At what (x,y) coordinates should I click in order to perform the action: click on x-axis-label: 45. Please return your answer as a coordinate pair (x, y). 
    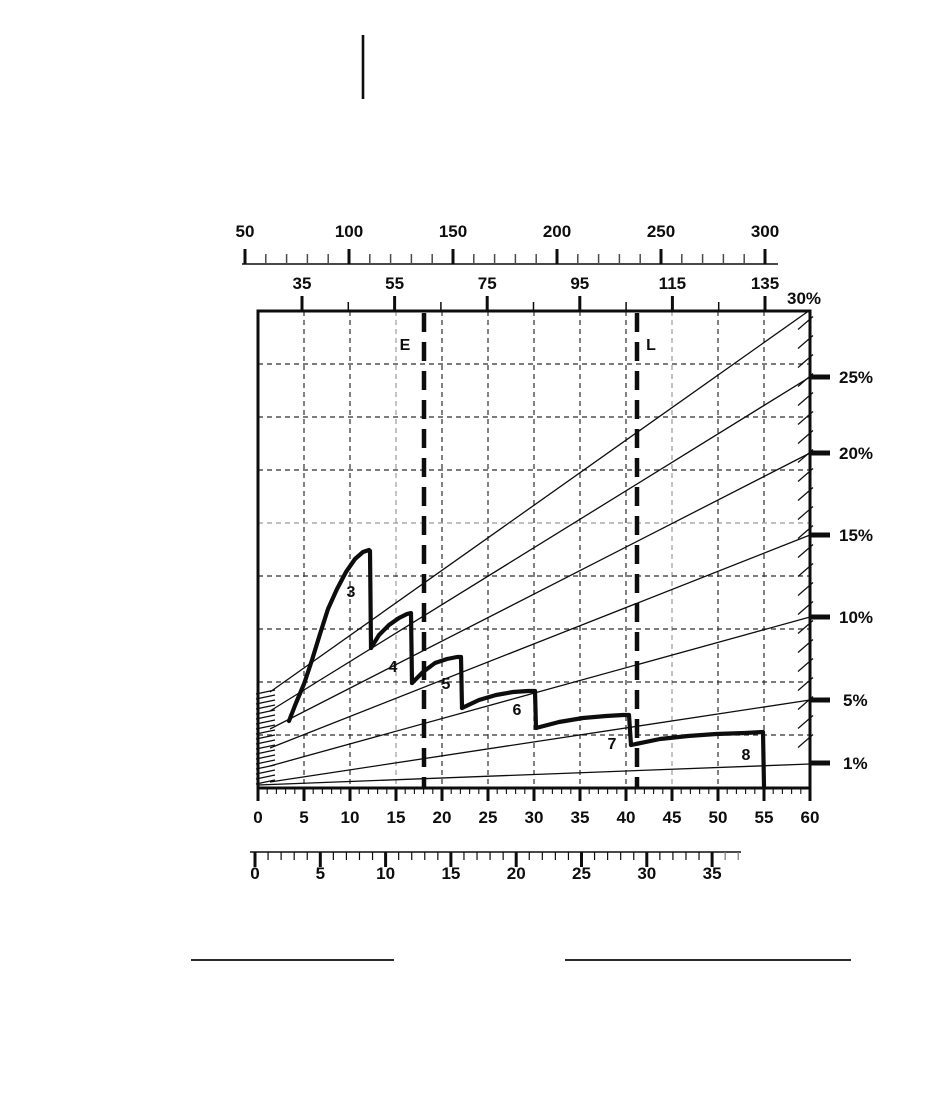
    Looking at the image, I should click on (672, 817).